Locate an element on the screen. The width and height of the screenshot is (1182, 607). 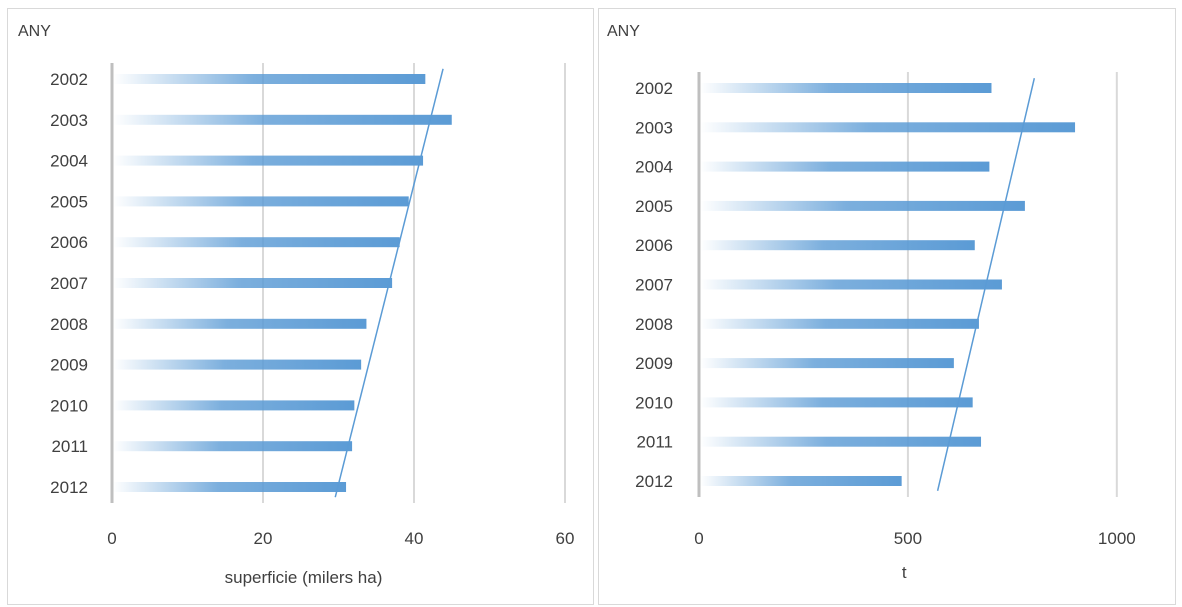
prod-category-label: 2004 is located at coordinates (654, 167).